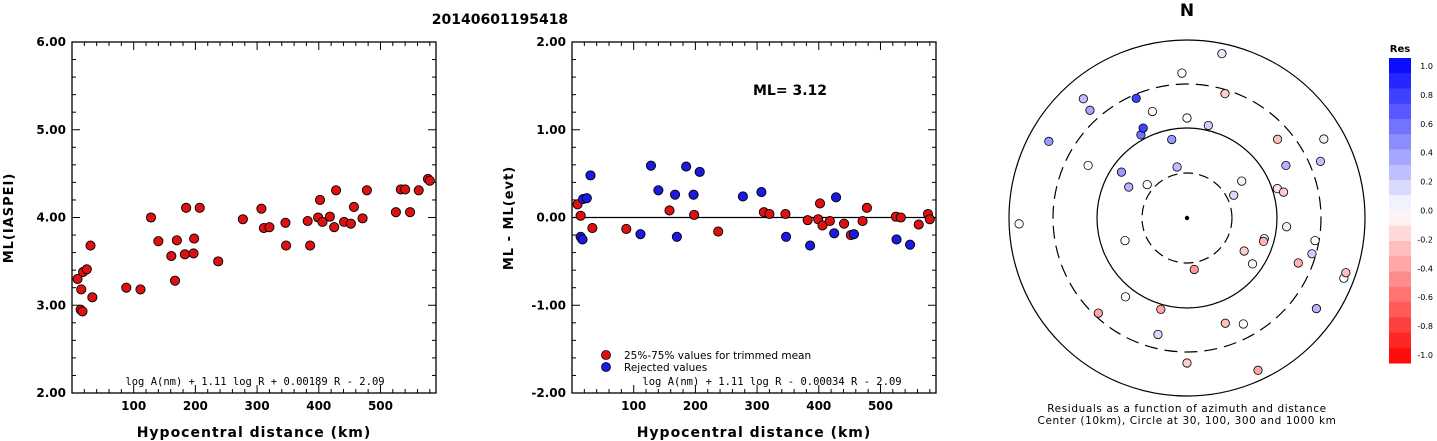  Describe the element at coordinates (548, 393) in the screenshot. I see `residual-distance-ytick-label: -2.00` at that location.